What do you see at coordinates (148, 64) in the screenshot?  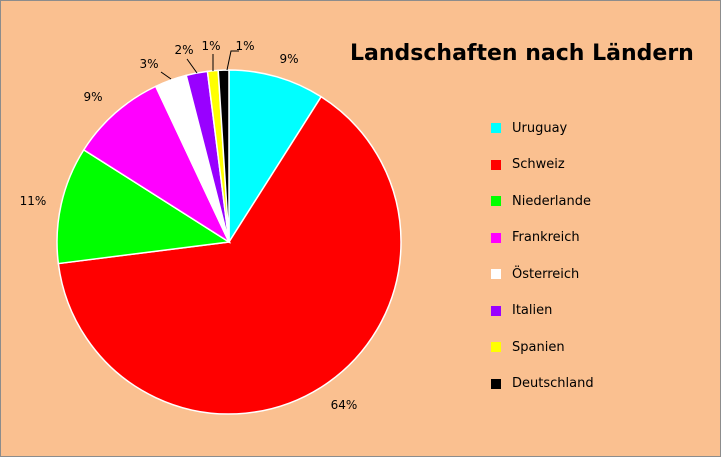 I see `data-label-österreich: 3%` at bounding box center [148, 64].